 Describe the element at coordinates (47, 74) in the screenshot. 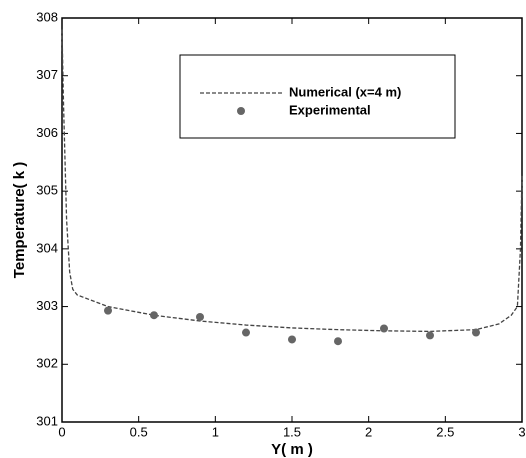

I see `y-tick-label: 307` at that location.